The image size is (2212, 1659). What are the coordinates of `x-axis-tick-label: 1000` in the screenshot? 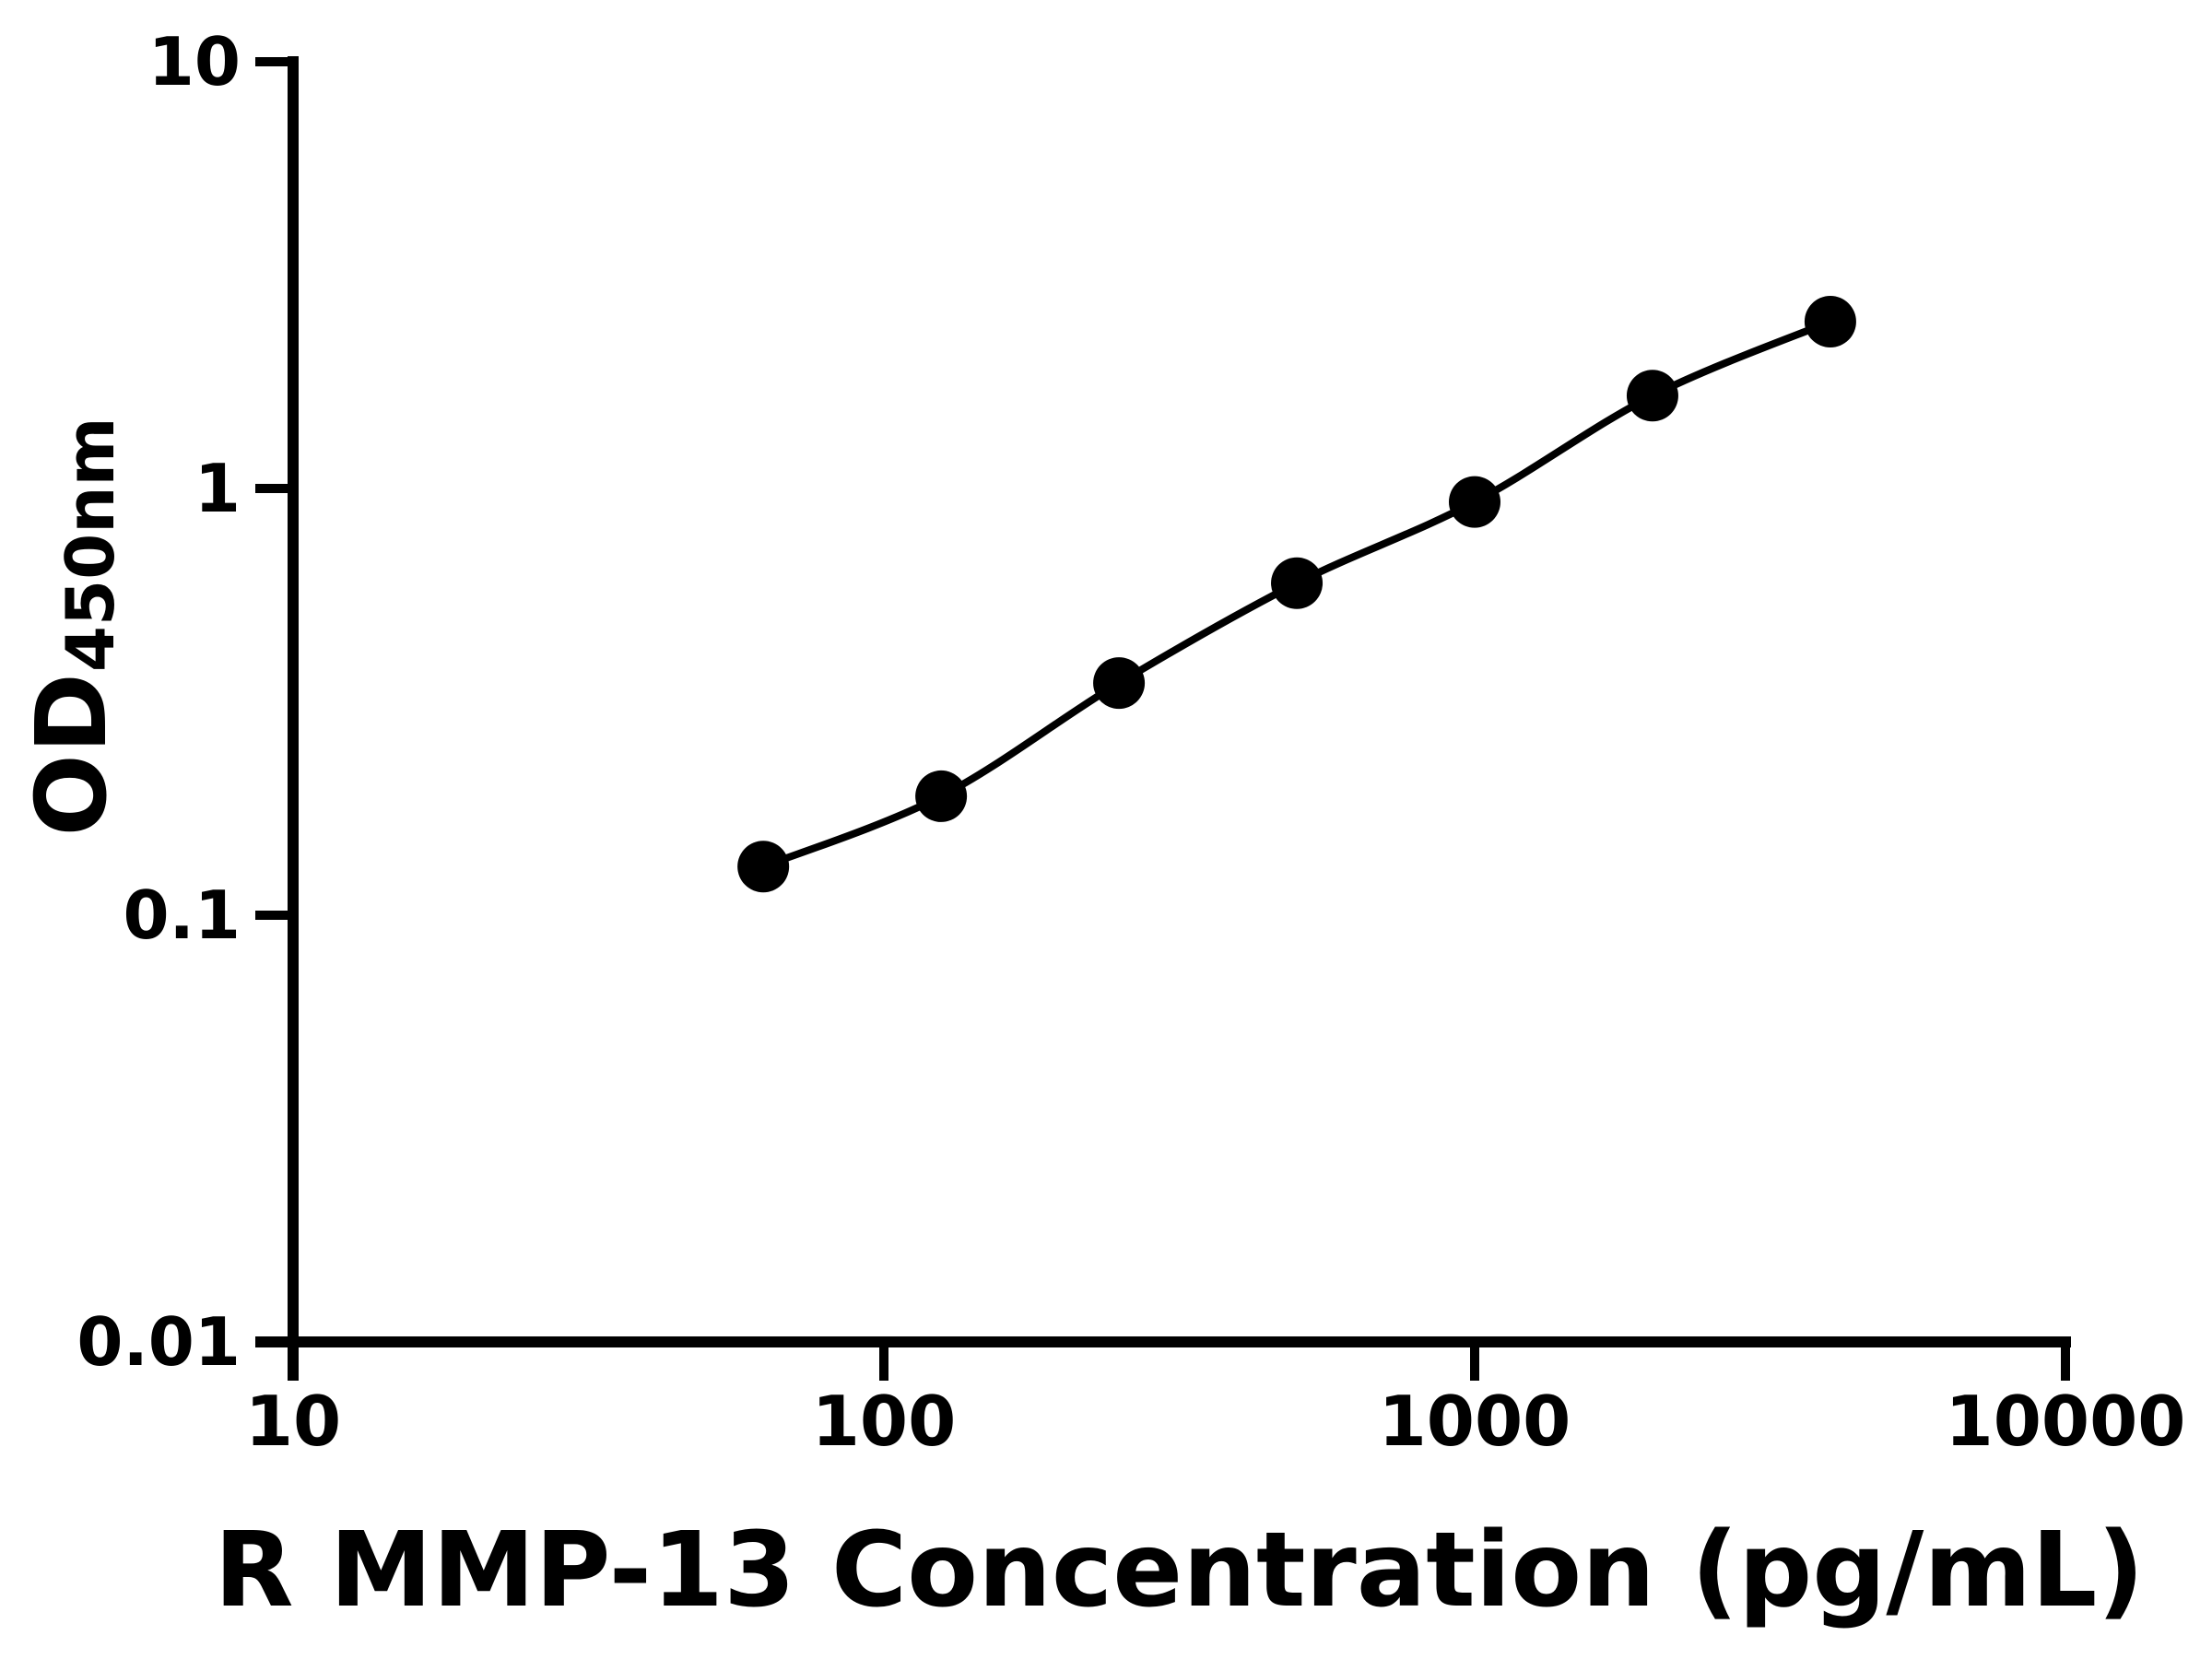 It's located at (1475, 1421).